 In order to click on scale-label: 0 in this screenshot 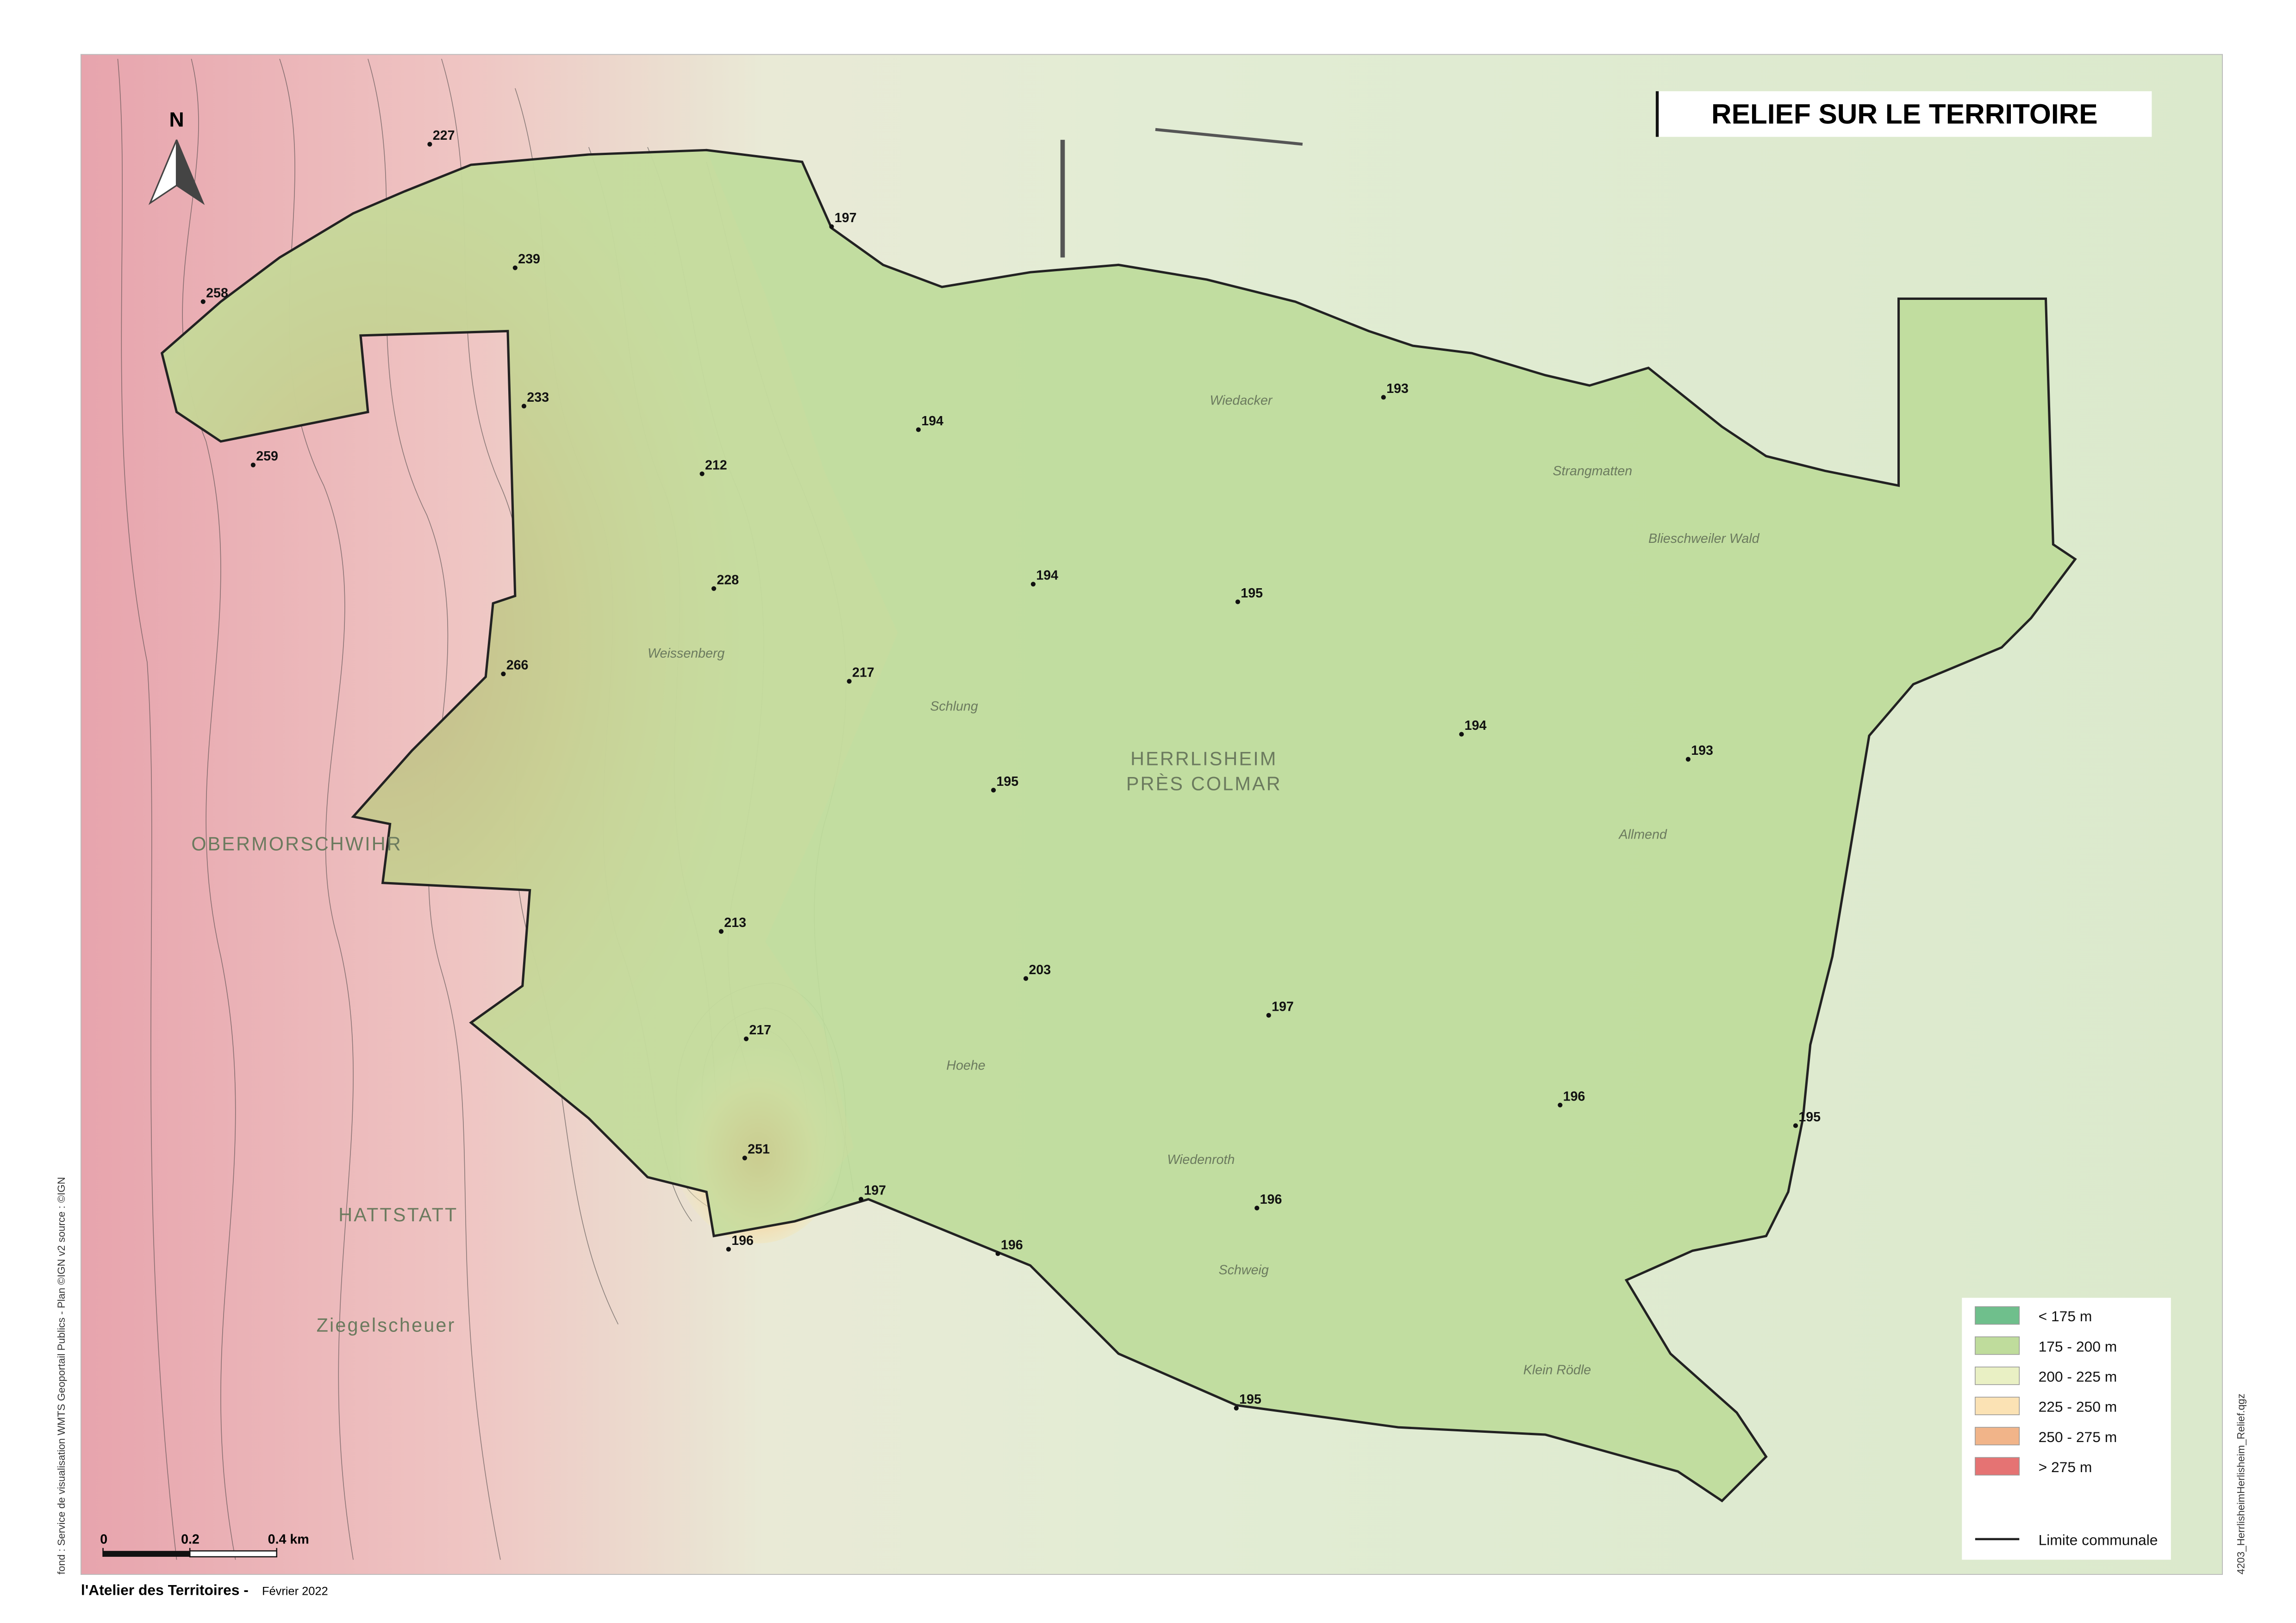, I will do `click(103, 1539)`.